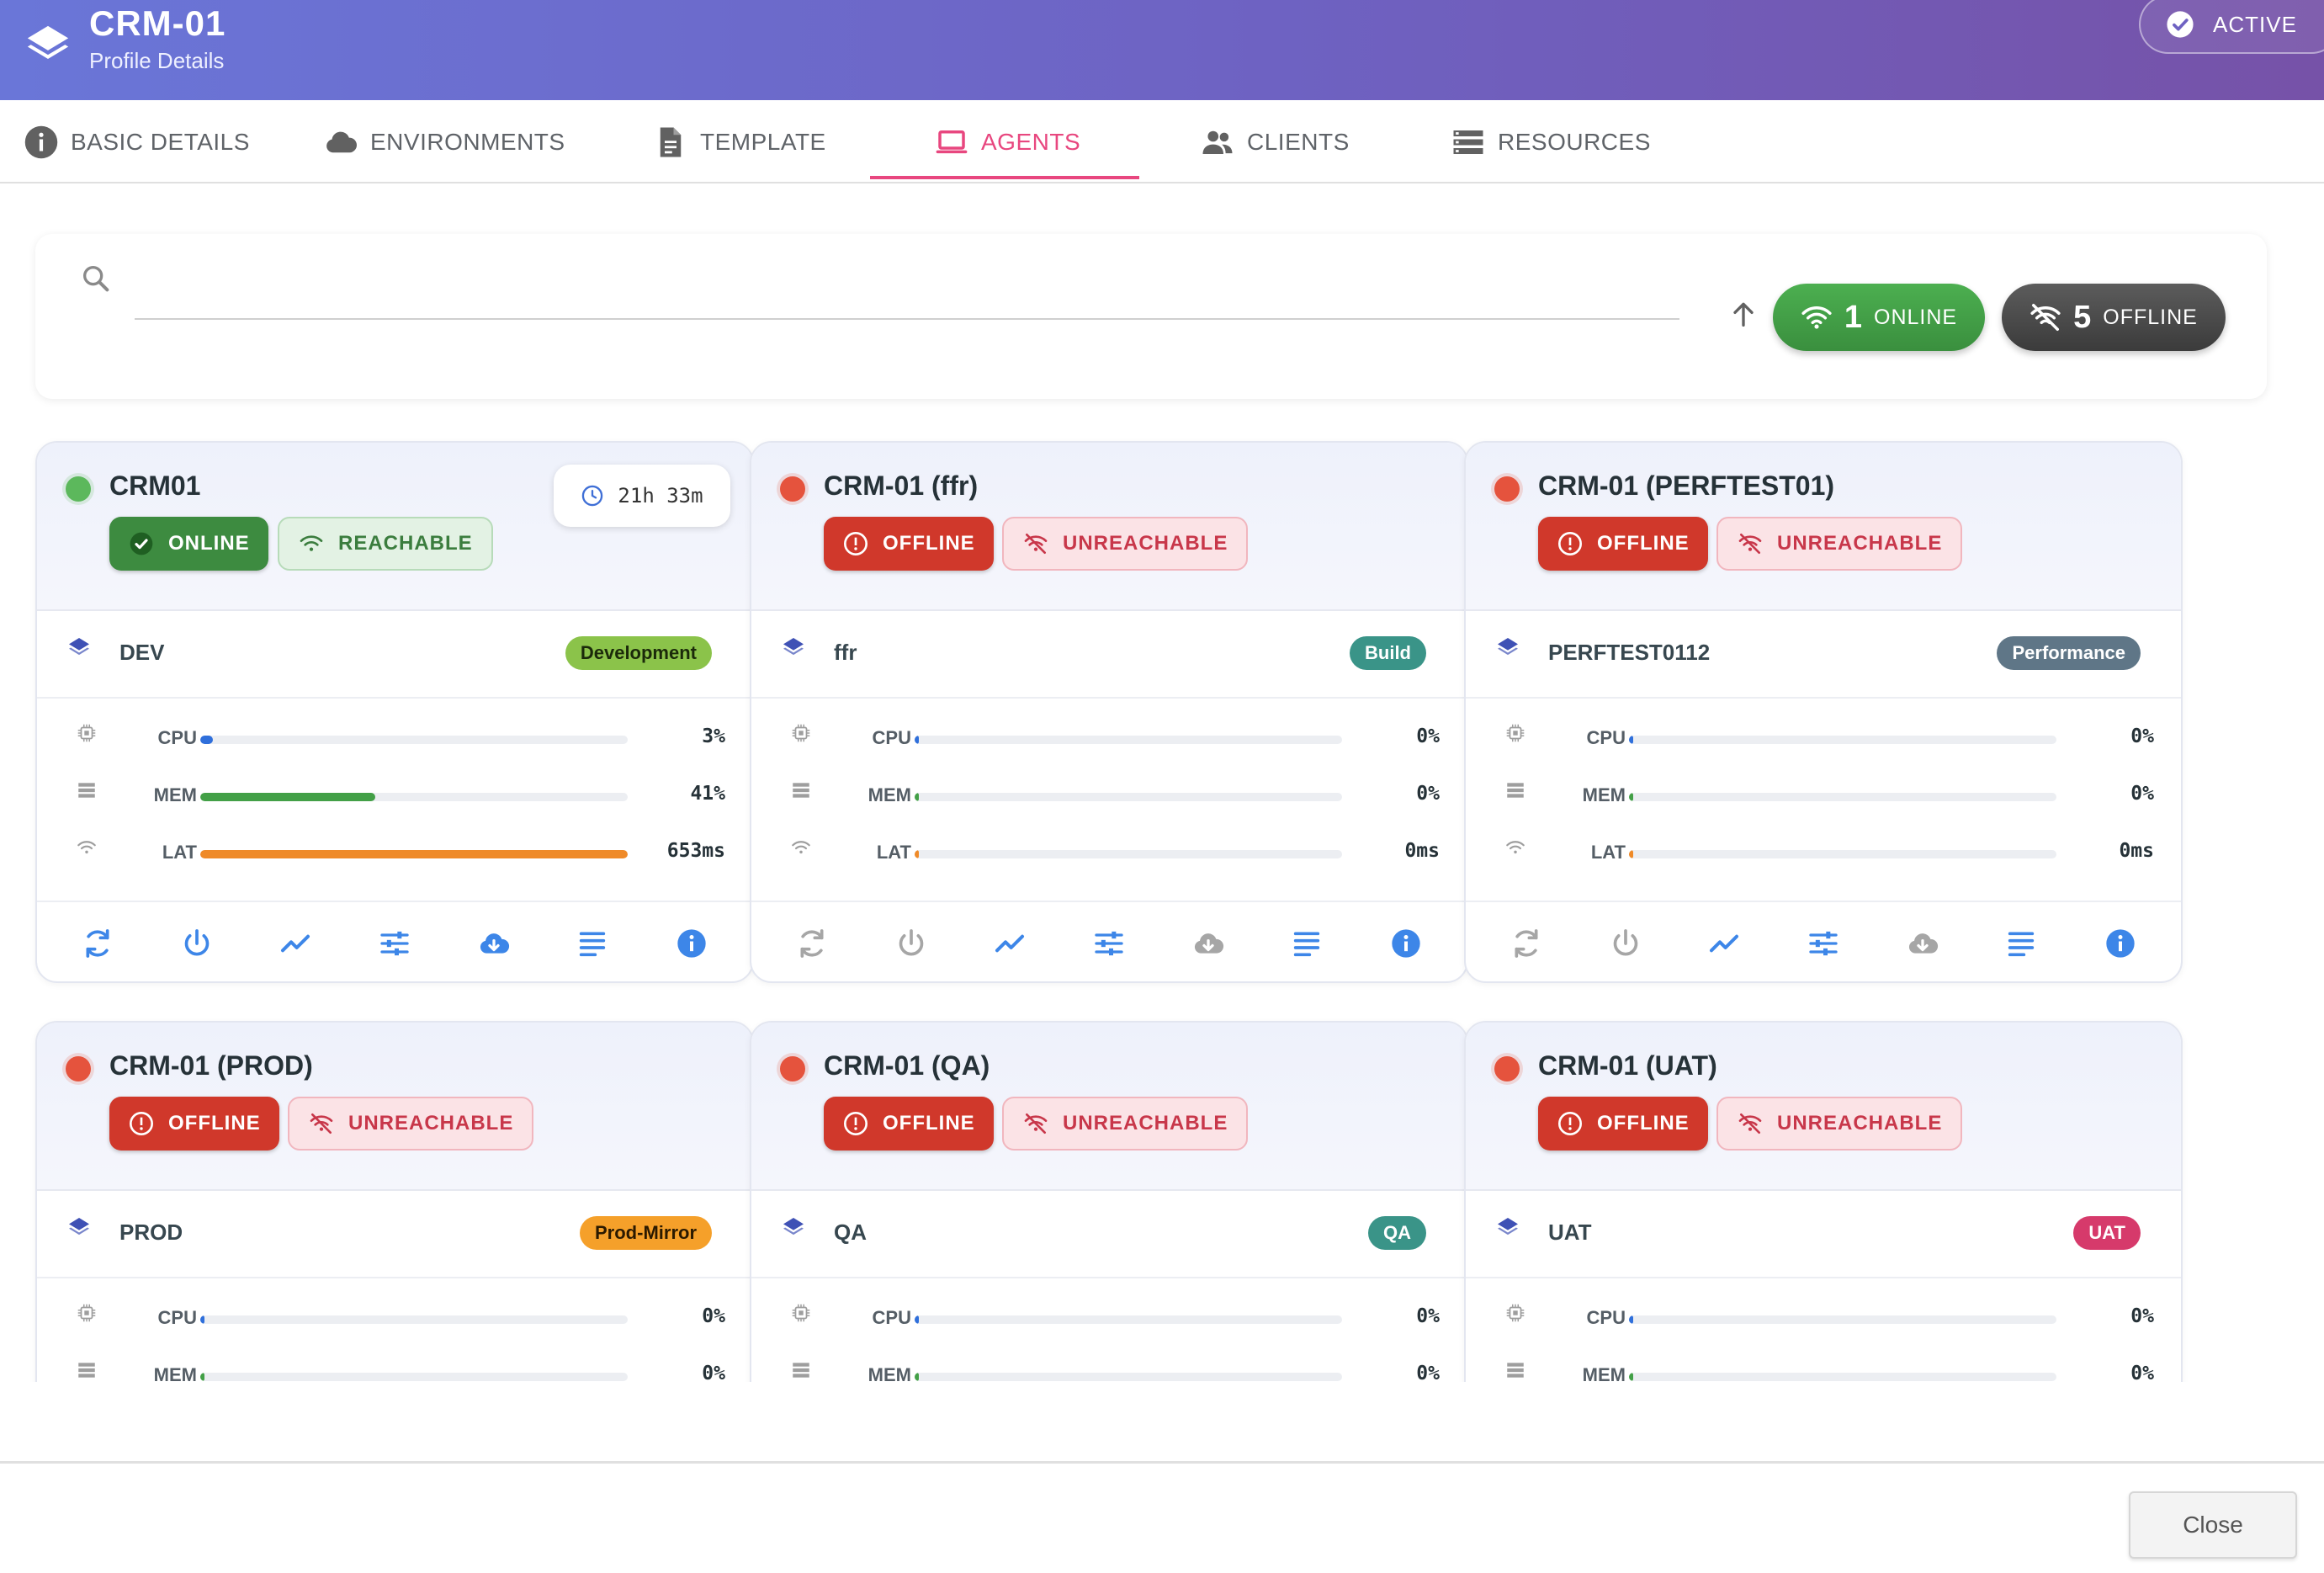  What do you see at coordinates (1916, 317) in the screenshot?
I see `online-count-label: ONLINE` at bounding box center [1916, 317].